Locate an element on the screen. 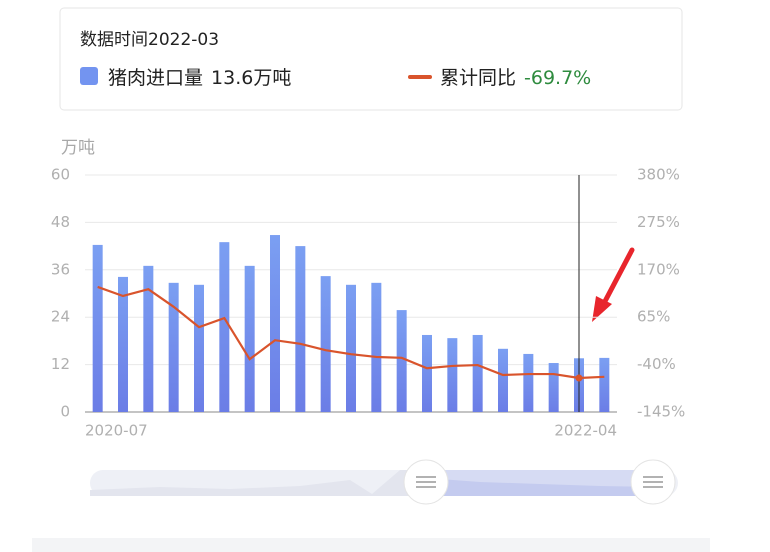 This screenshot has height=552, width=770. zoom-slider is located at coordinates (384, 482).